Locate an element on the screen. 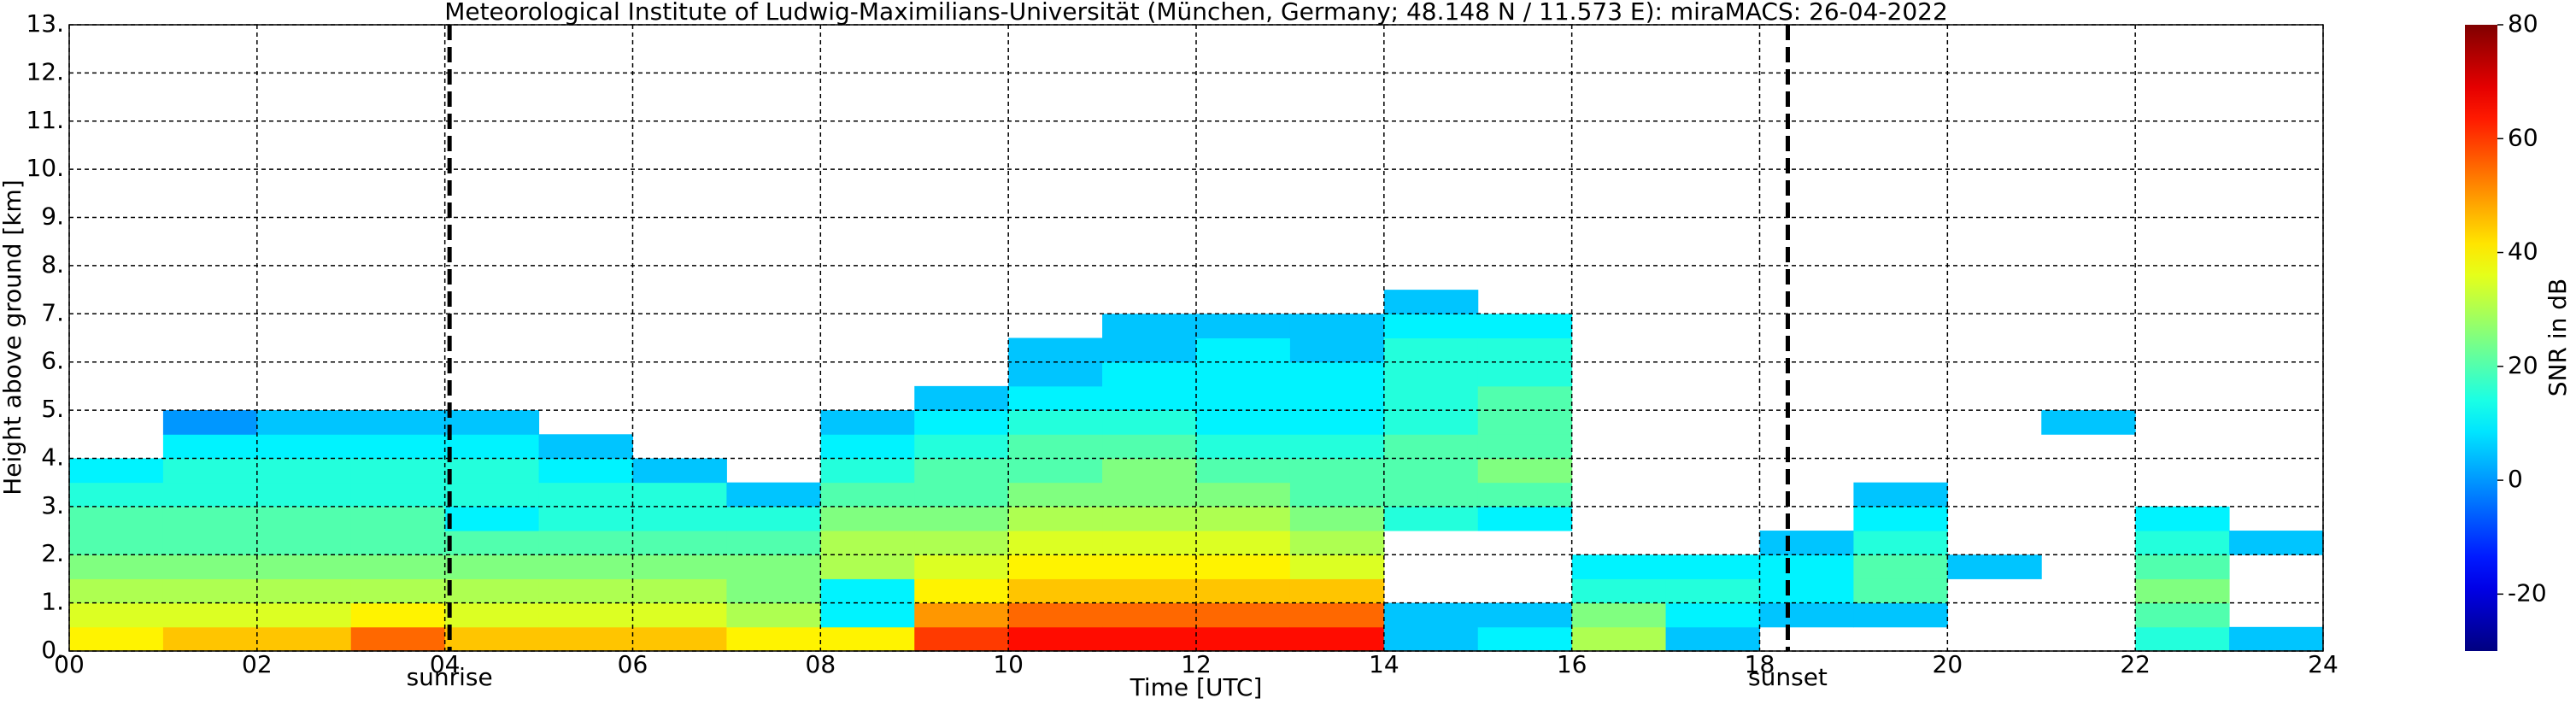 The image size is (2576, 704). x-tick-label: 12 is located at coordinates (1196, 664).